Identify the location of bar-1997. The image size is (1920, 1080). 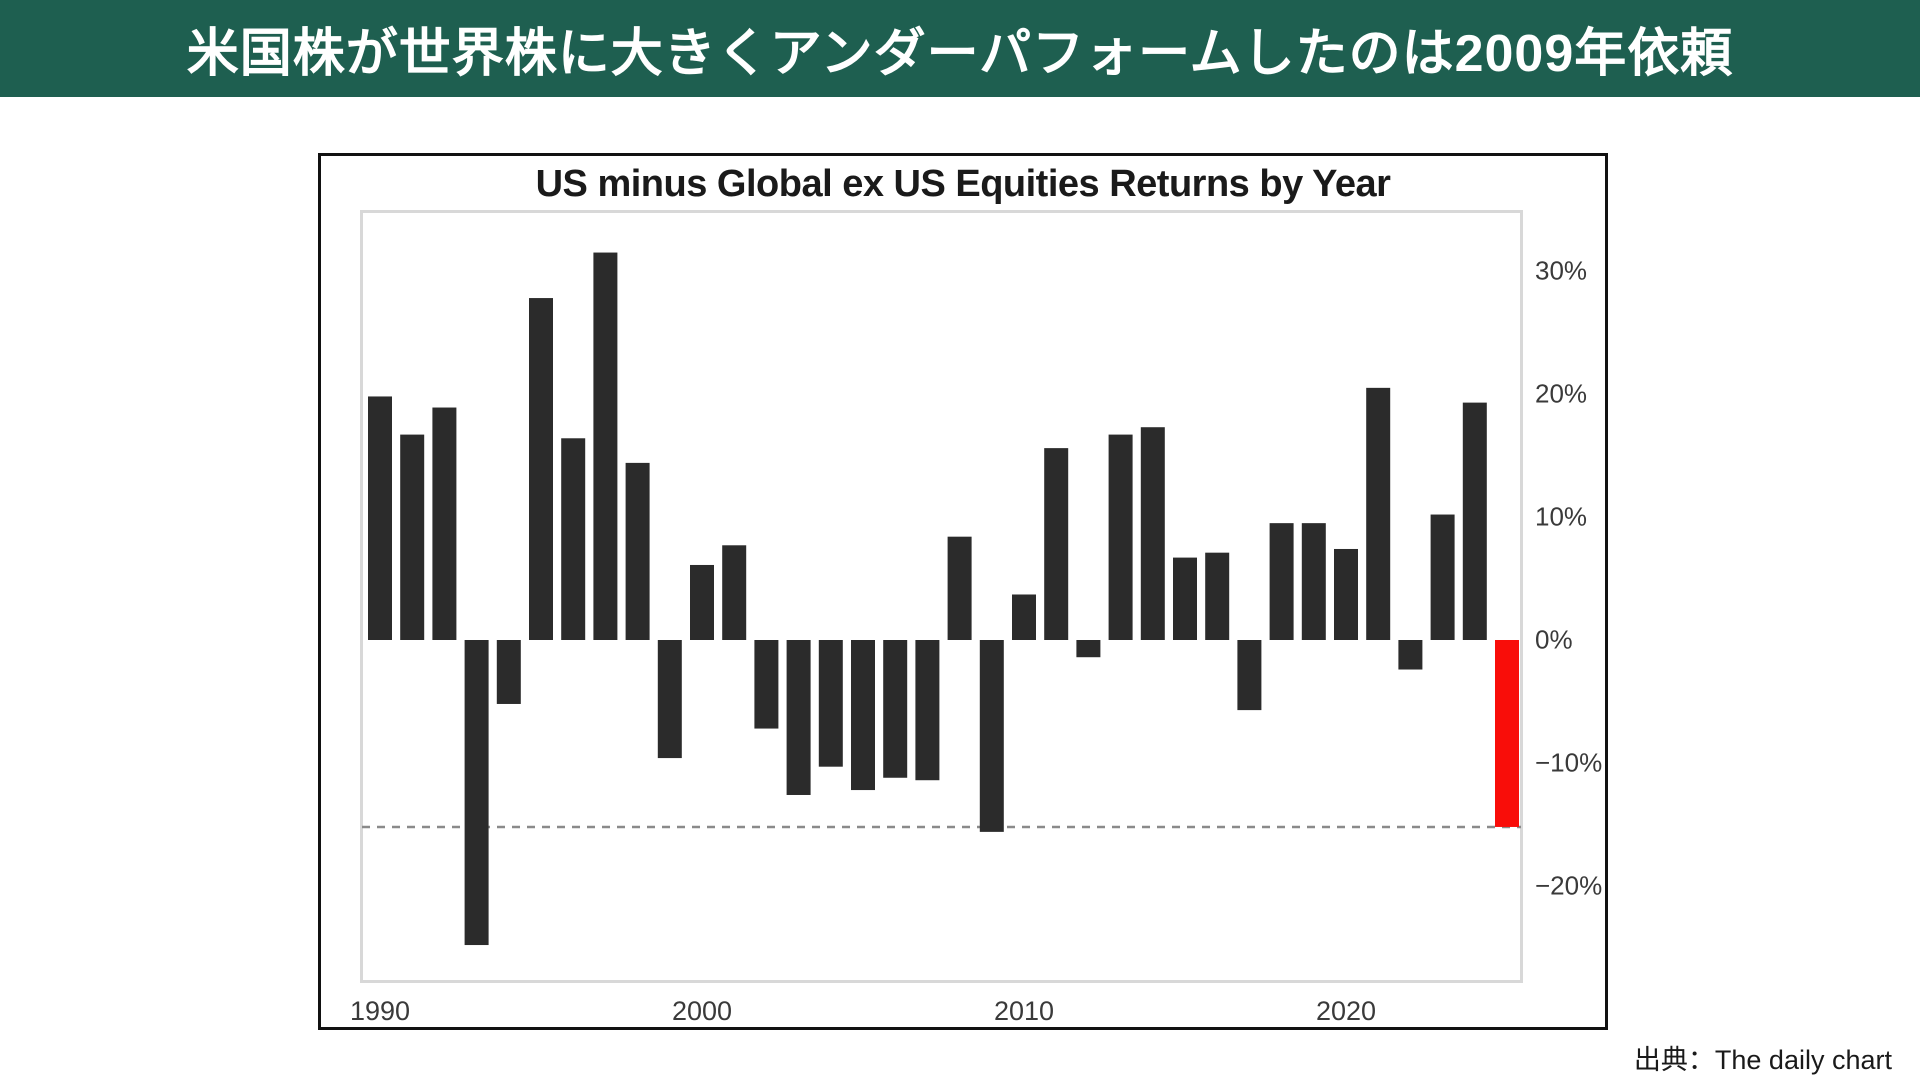
(605, 446).